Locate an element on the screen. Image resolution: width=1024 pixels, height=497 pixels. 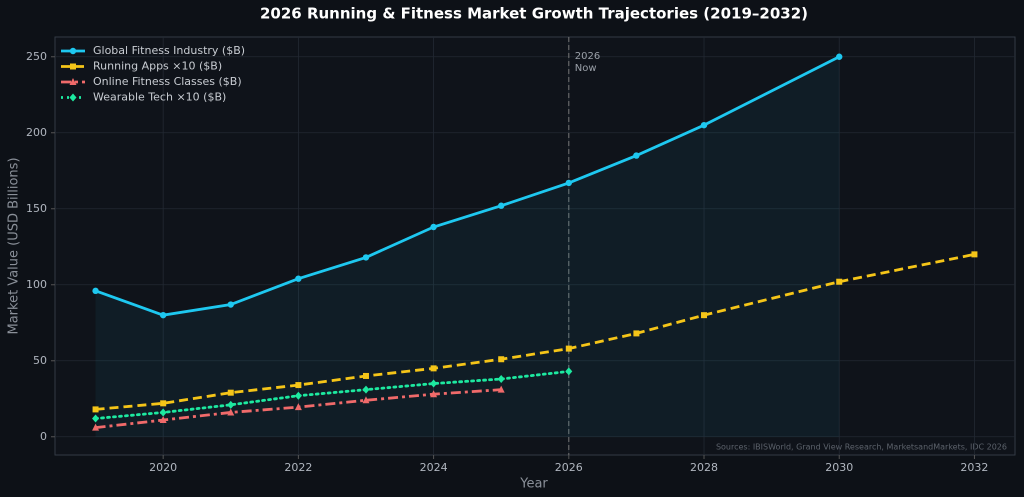
x-tick-label: 2030 is located at coordinates (839, 467).